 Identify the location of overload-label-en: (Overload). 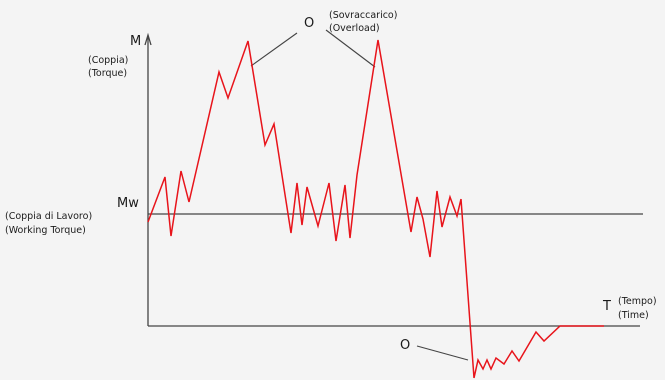
(354, 28).